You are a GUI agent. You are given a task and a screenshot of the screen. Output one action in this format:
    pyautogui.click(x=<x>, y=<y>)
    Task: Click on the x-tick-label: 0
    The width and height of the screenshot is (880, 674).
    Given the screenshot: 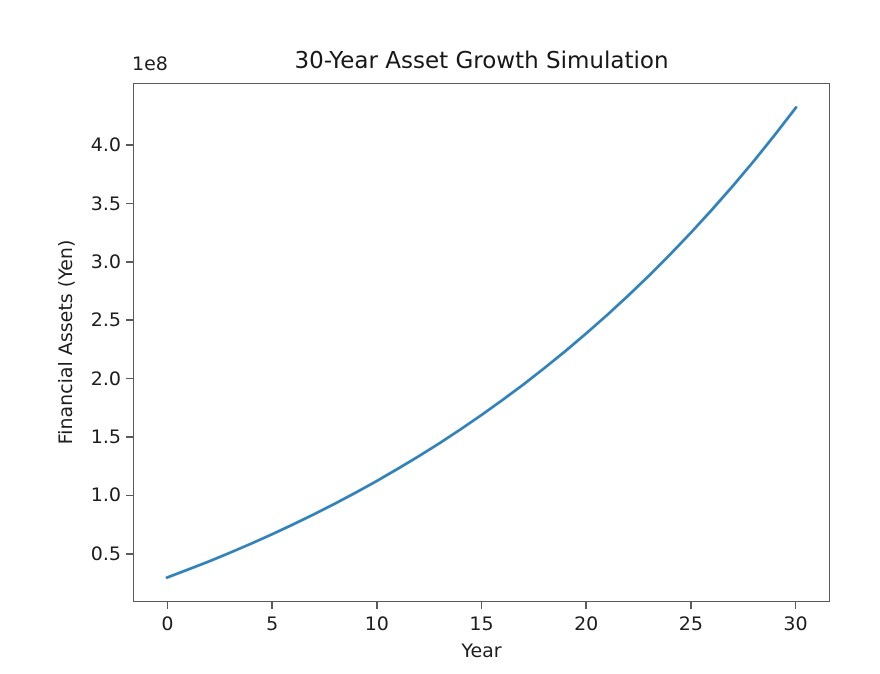 What is the action you would take?
    pyautogui.click(x=167, y=624)
    